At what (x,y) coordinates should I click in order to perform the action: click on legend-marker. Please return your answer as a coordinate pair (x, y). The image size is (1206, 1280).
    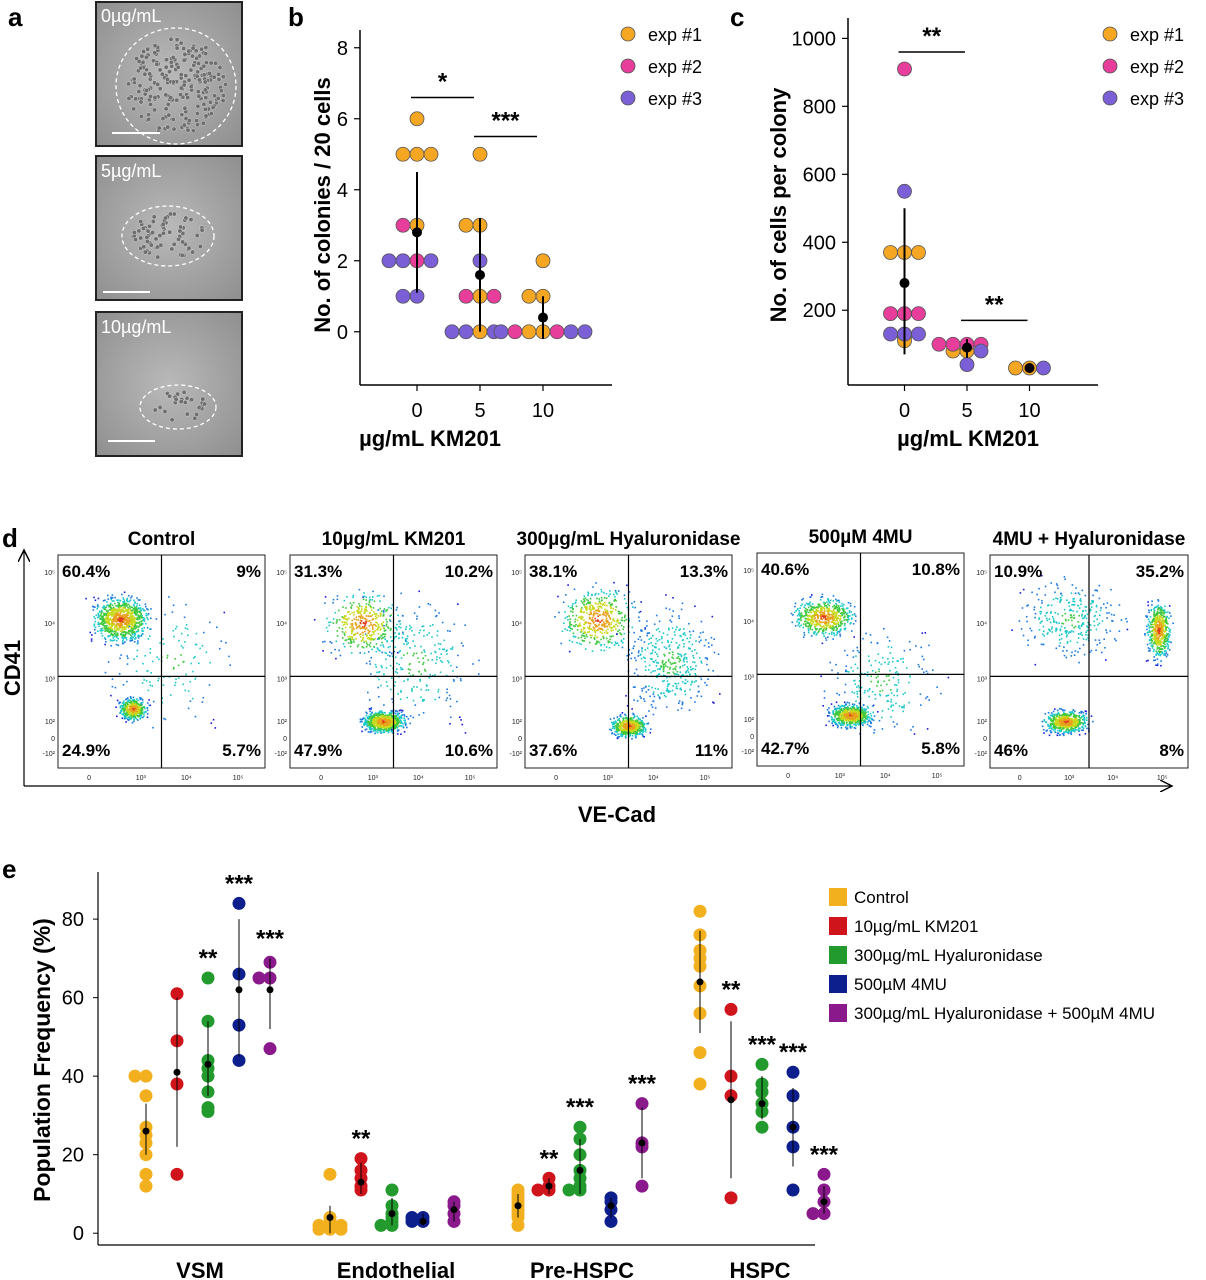
    Looking at the image, I should click on (628, 66).